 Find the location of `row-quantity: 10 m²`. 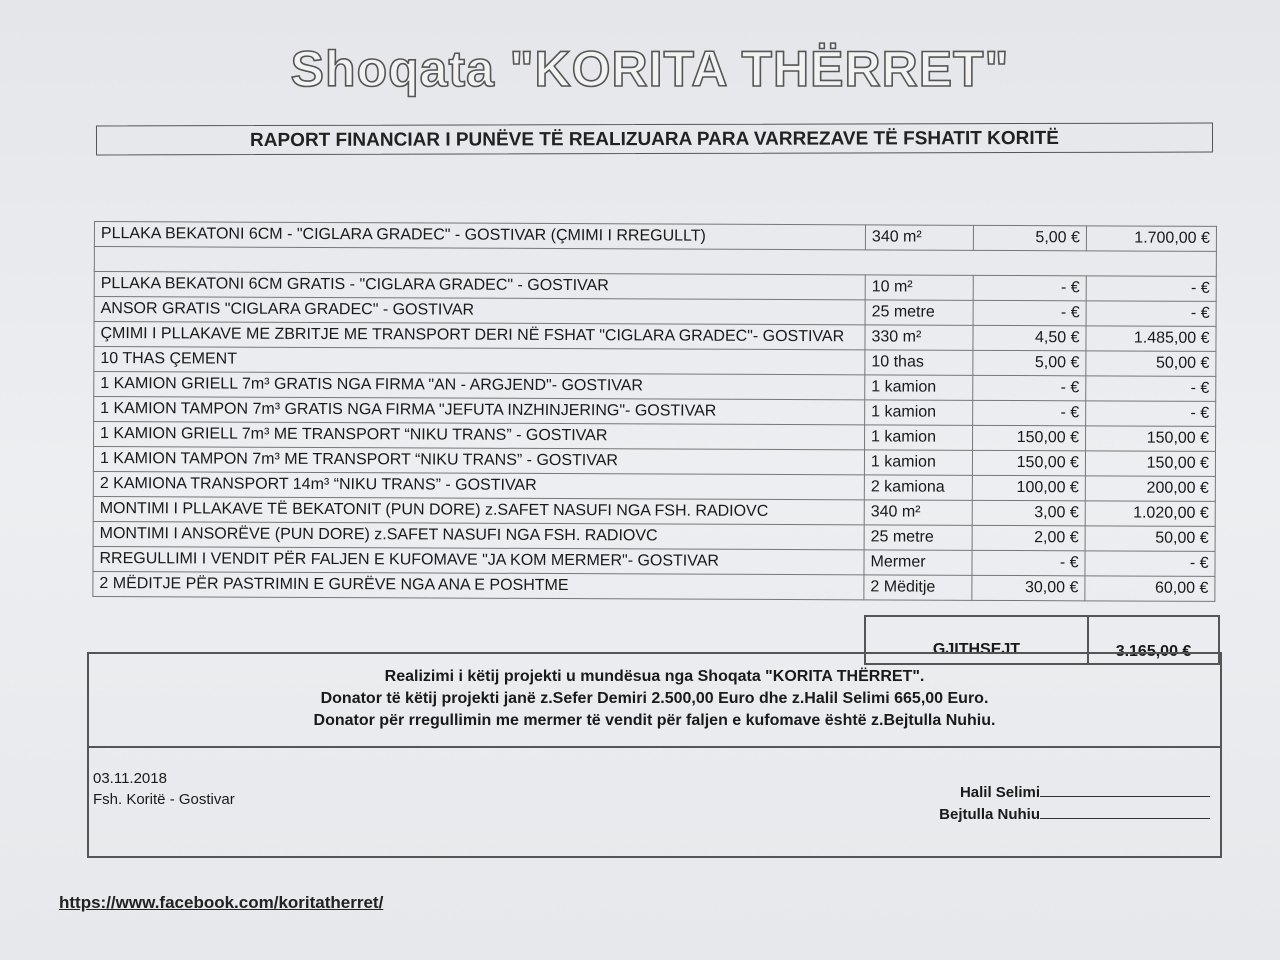

row-quantity: 10 m² is located at coordinates (919, 287).